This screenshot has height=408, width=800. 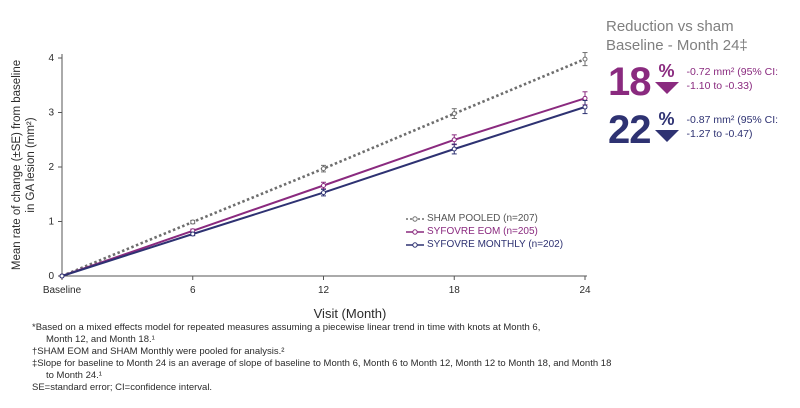 I want to click on legend-item-sham: SHAM POOLED (n=207), so click(x=484, y=218).